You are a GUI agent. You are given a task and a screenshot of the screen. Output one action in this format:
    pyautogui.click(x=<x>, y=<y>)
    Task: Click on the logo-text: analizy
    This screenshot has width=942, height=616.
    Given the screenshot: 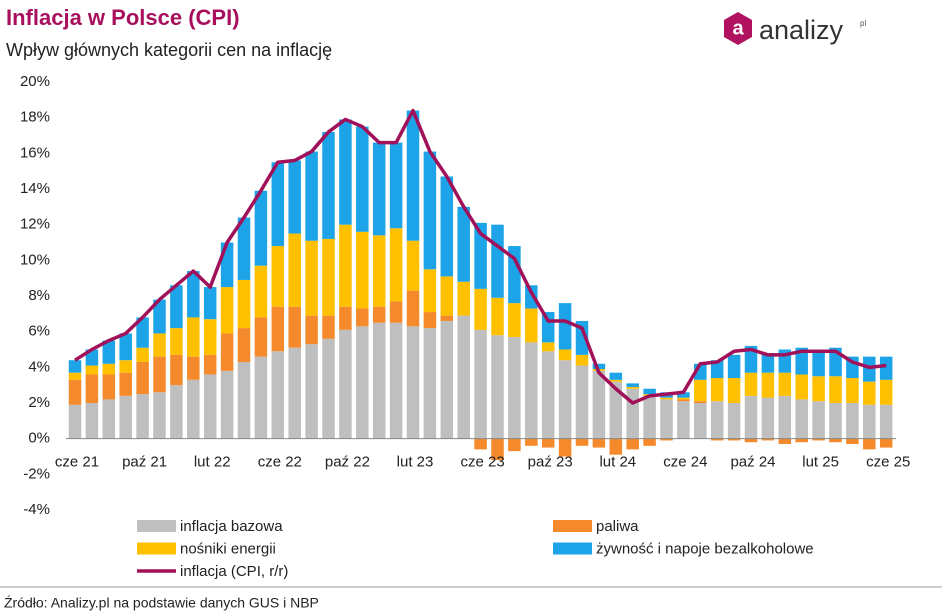 What is the action you would take?
    pyautogui.click(x=801, y=30)
    